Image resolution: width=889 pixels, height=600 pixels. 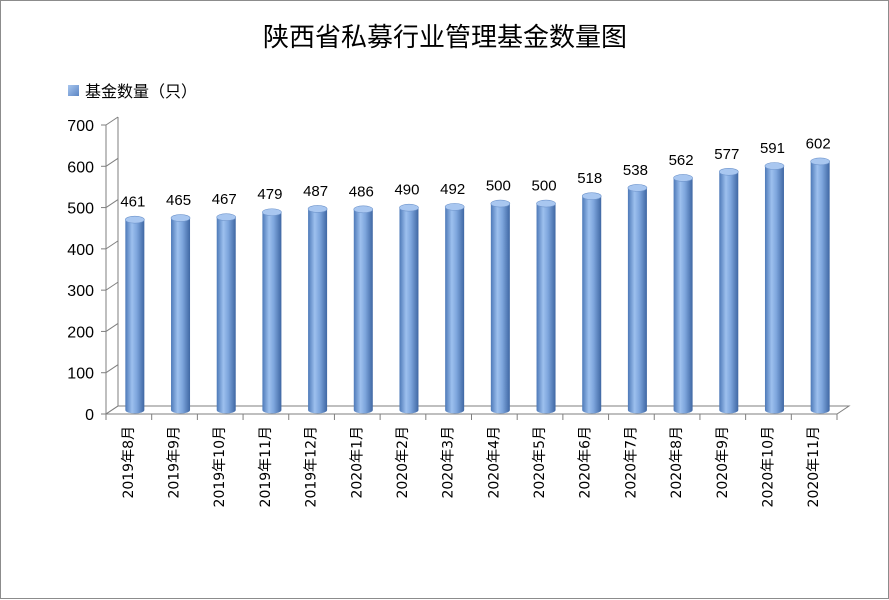 What do you see at coordinates (80, 167) in the screenshot?
I see `y-tick-label: 600` at bounding box center [80, 167].